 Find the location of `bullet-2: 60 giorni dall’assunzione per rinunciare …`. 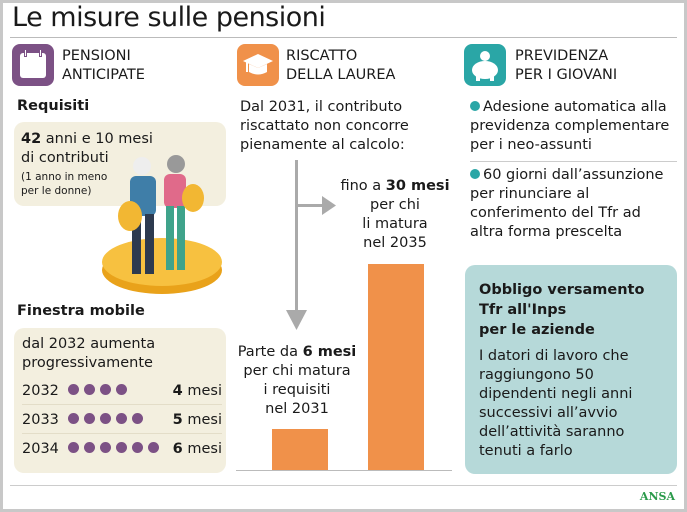

bullet-2: 60 giorni dall’assunzione per rinunciare … is located at coordinates (567, 203).